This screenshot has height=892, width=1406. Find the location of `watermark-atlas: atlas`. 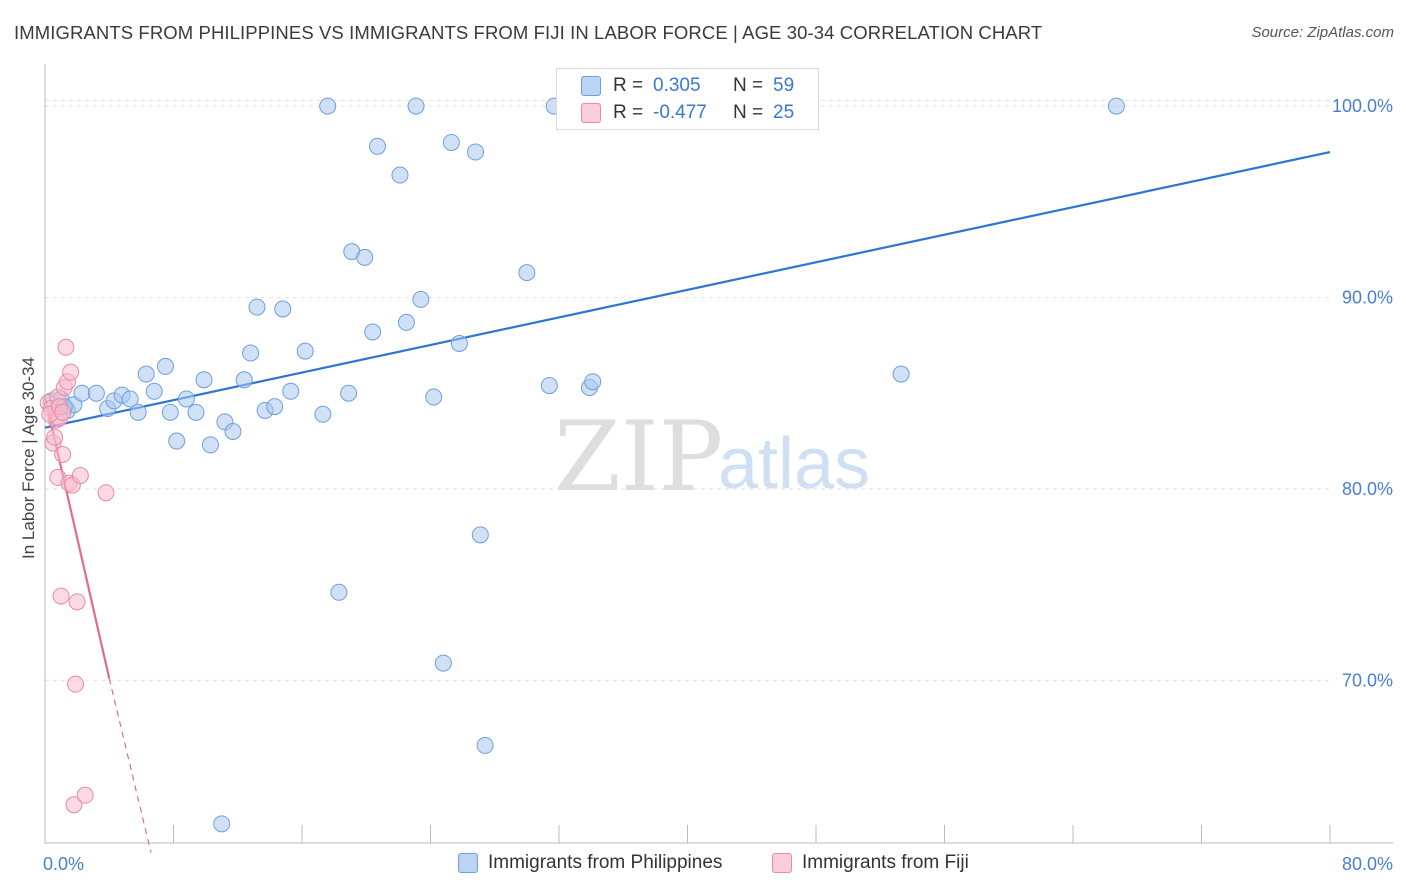

watermark-atlas: atlas is located at coordinates (794, 464).